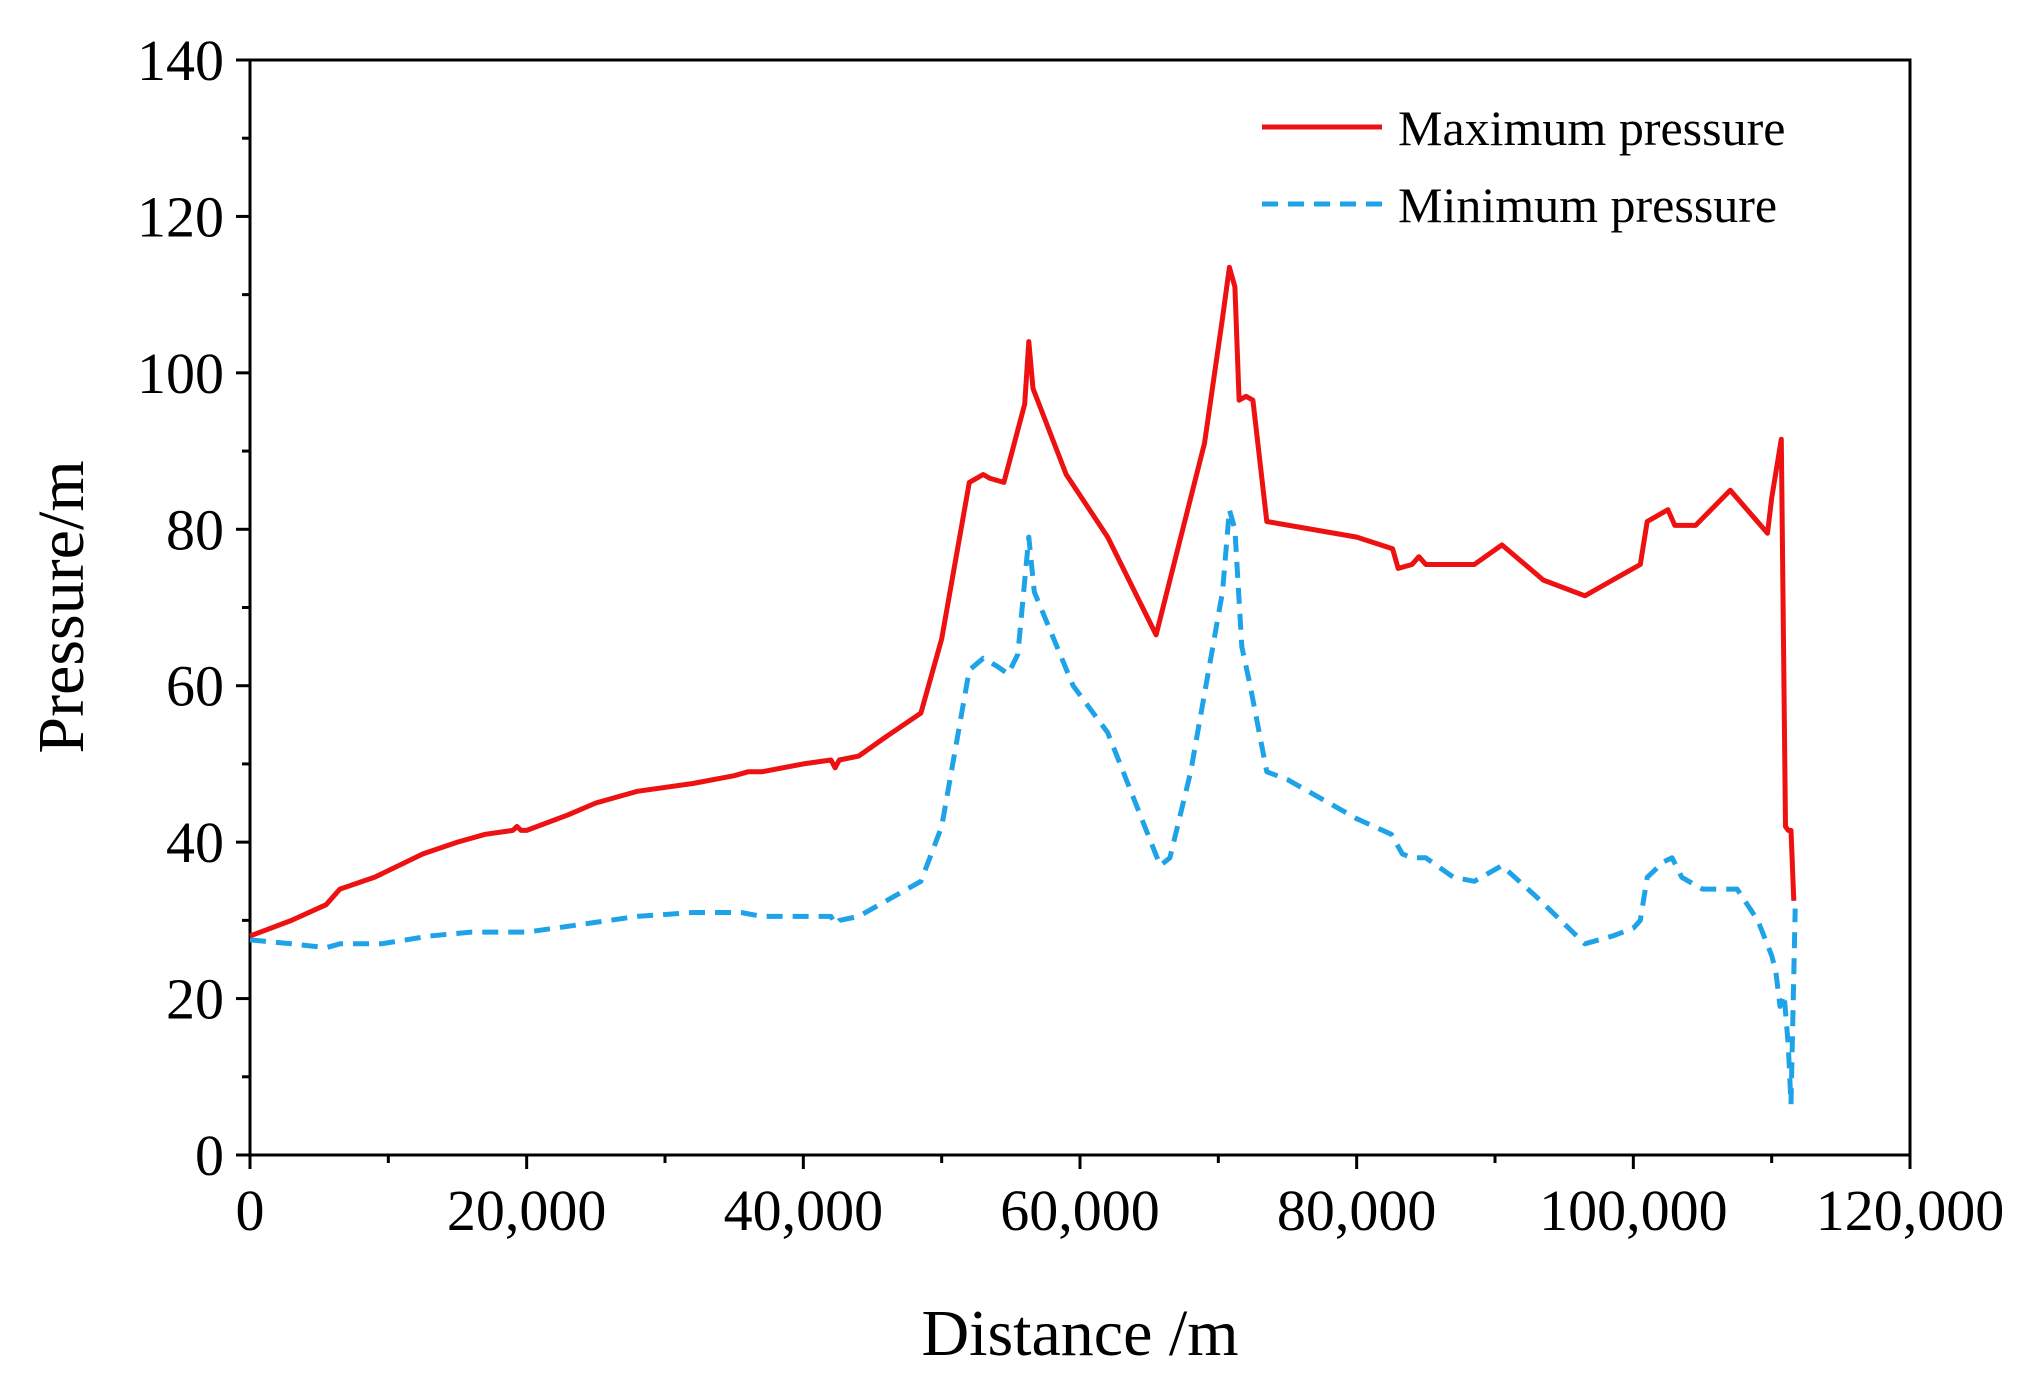  I want to click on x-axis: 0 20,000 40,000 60,000 80,000 100,000 120,000, so click(1120, 1199).